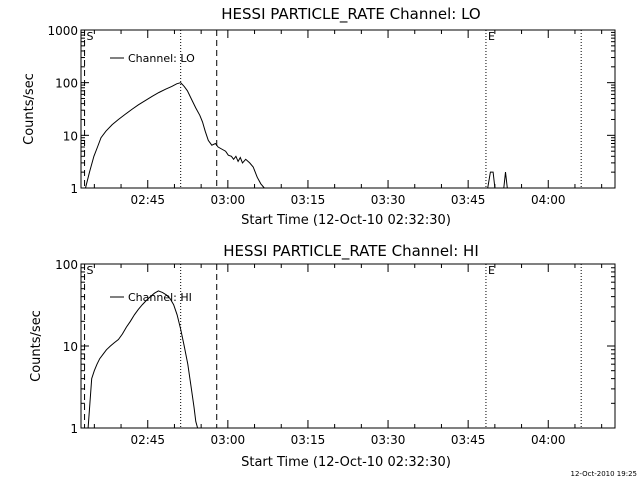 The image size is (640, 484). I want to click on chart-title: HESSI PARTICLE_RATE Channel: LO, so click(350, 14).